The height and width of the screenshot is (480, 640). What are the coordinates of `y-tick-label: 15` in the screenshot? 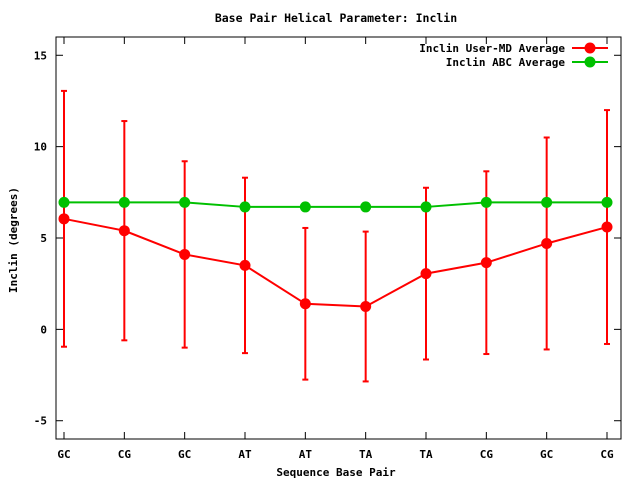 It's located at (40, 55).